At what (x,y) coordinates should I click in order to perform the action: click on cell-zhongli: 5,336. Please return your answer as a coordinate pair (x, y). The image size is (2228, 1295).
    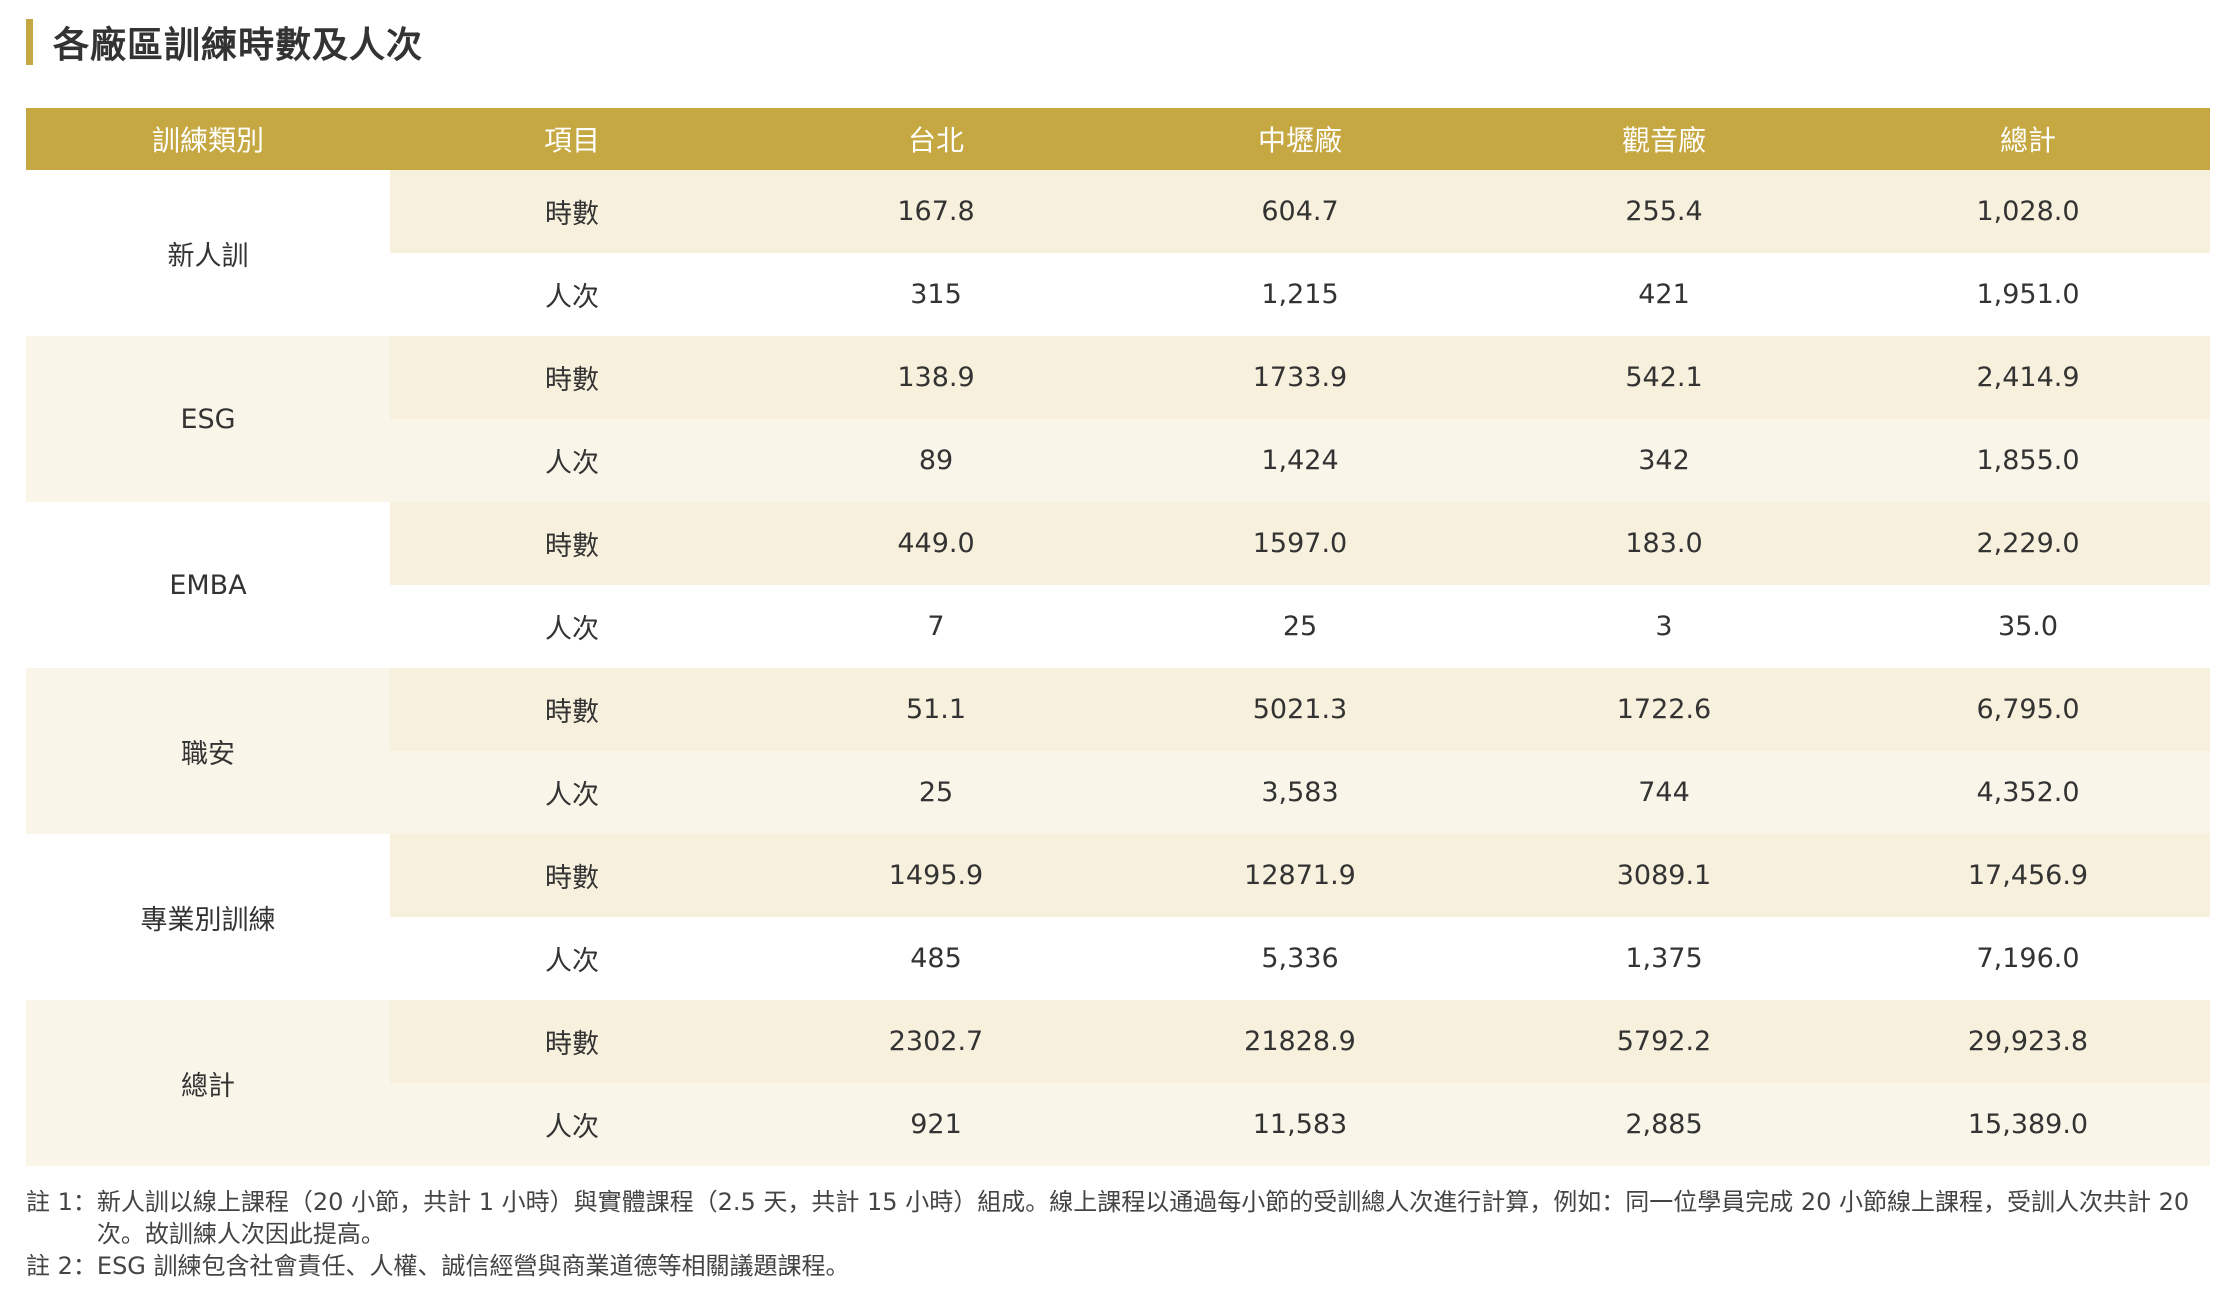
    Looking at the image, I should click on (1300, 958).